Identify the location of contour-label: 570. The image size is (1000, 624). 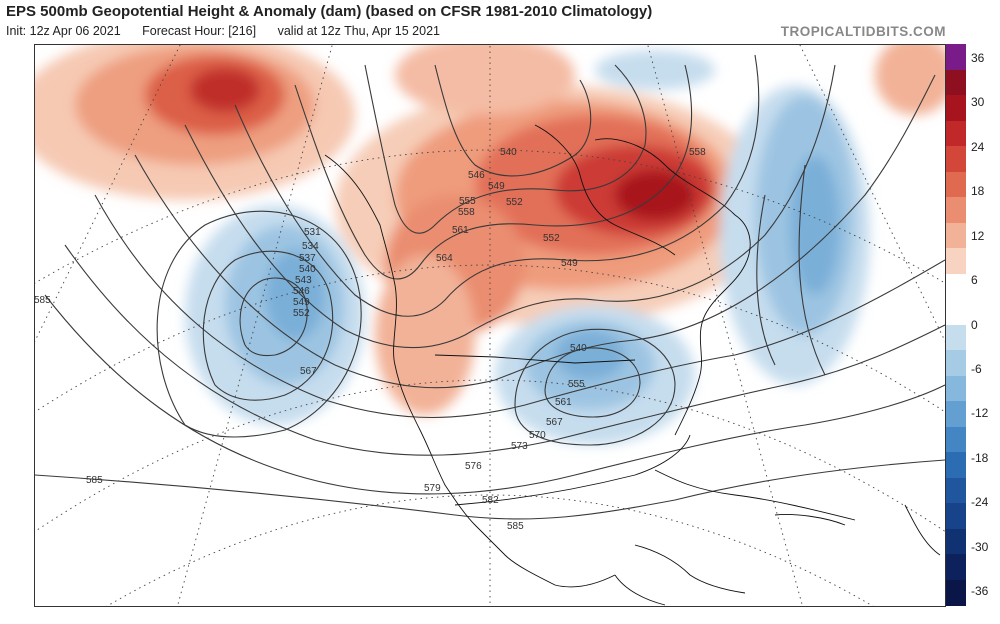
(537, 435).